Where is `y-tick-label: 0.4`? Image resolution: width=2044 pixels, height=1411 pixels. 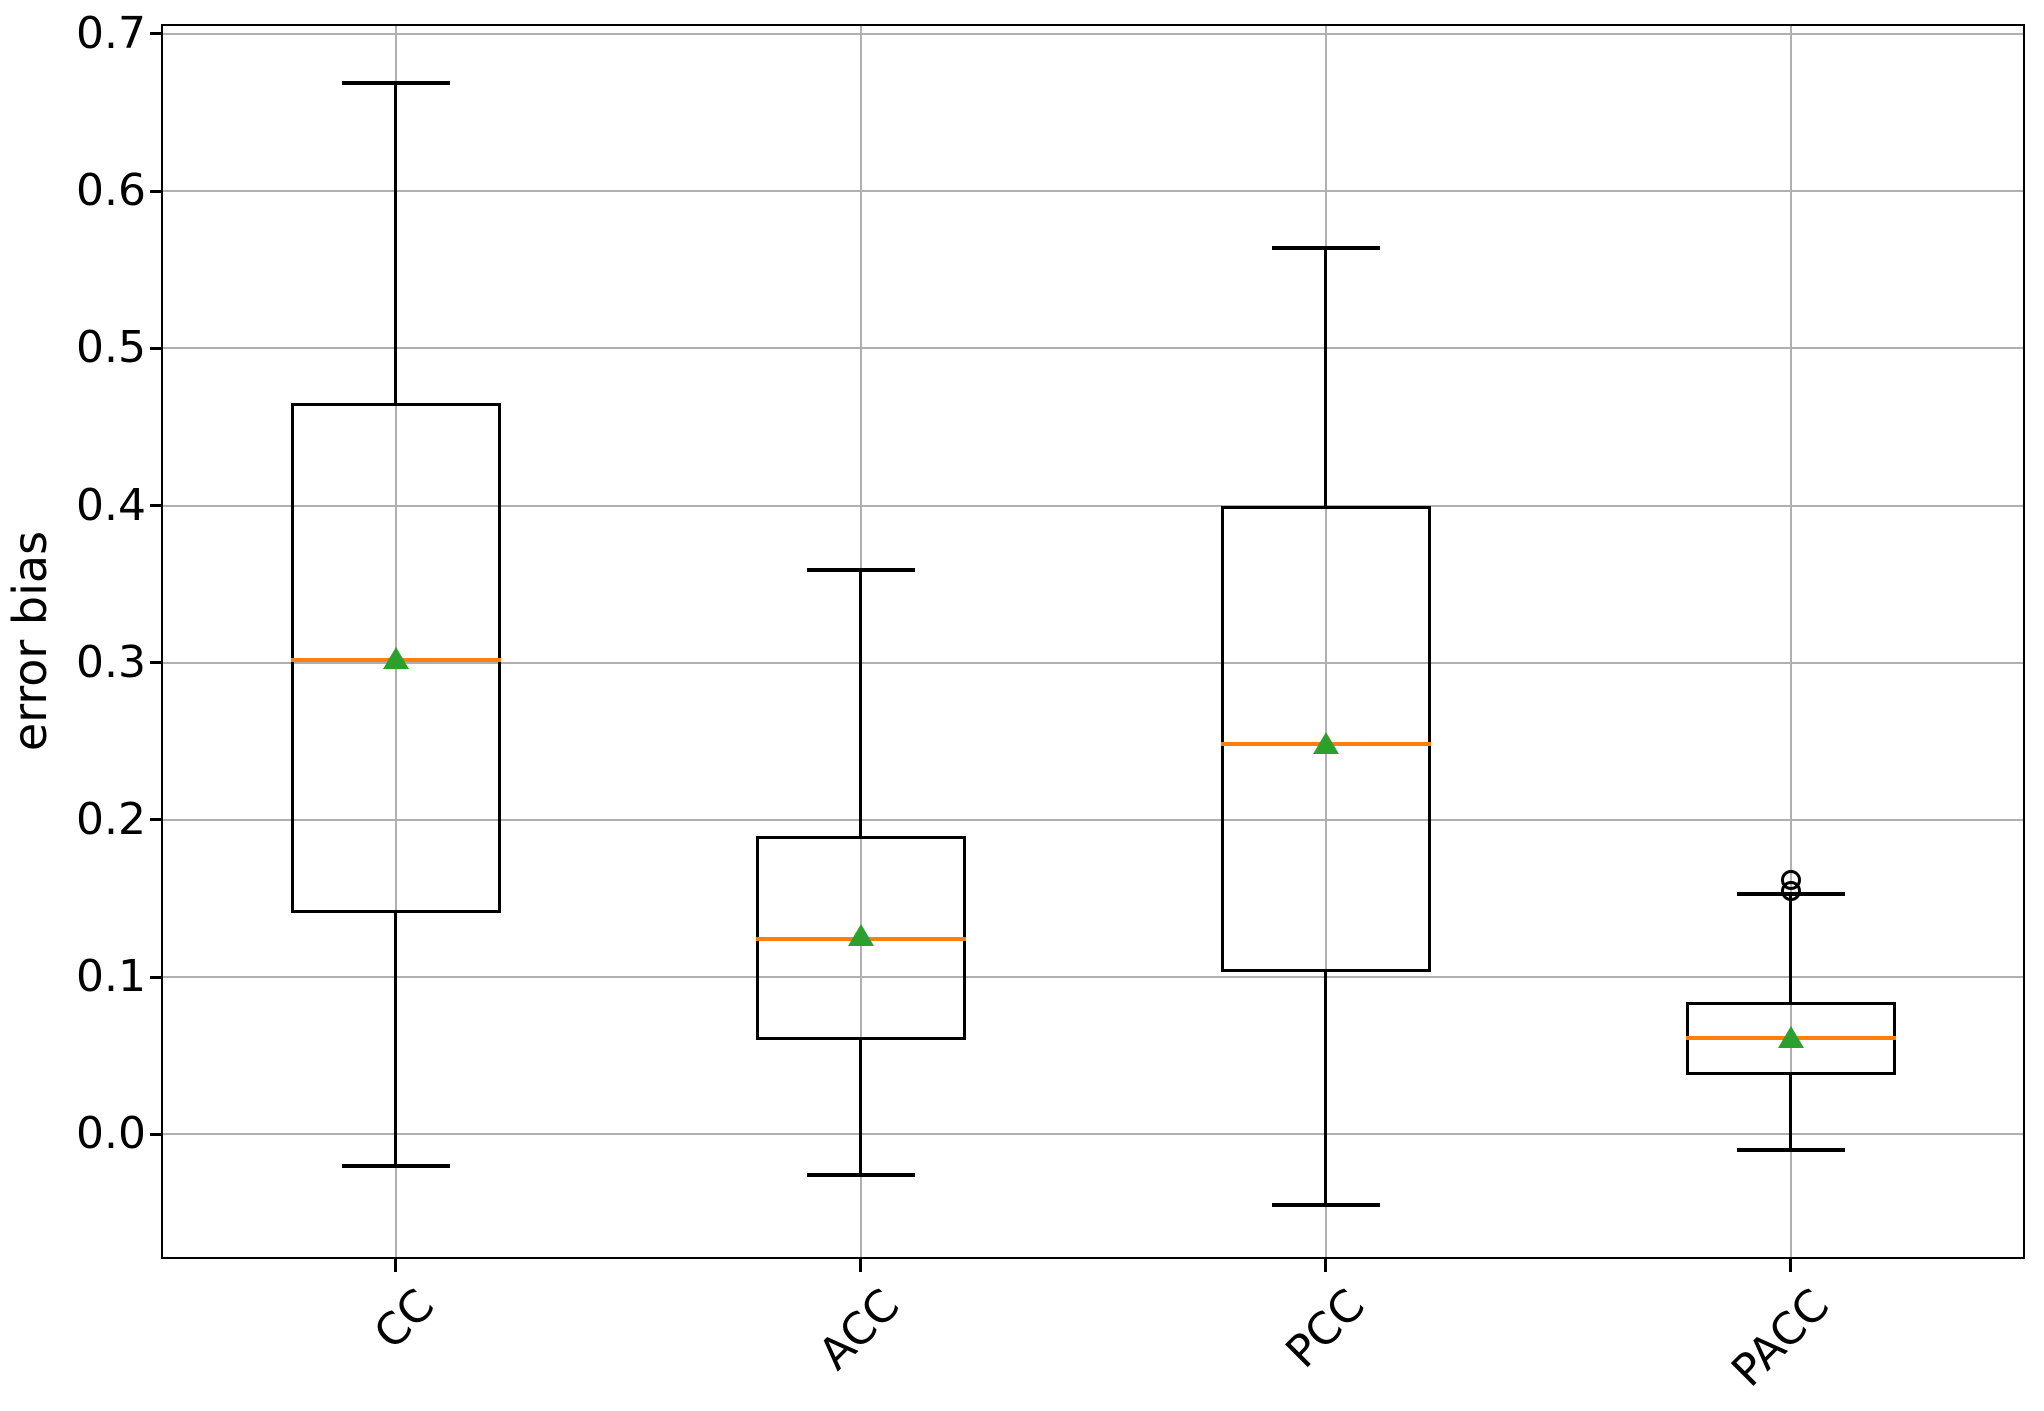 y-tick-label: 0.4 is located at coordinates (111, 505).